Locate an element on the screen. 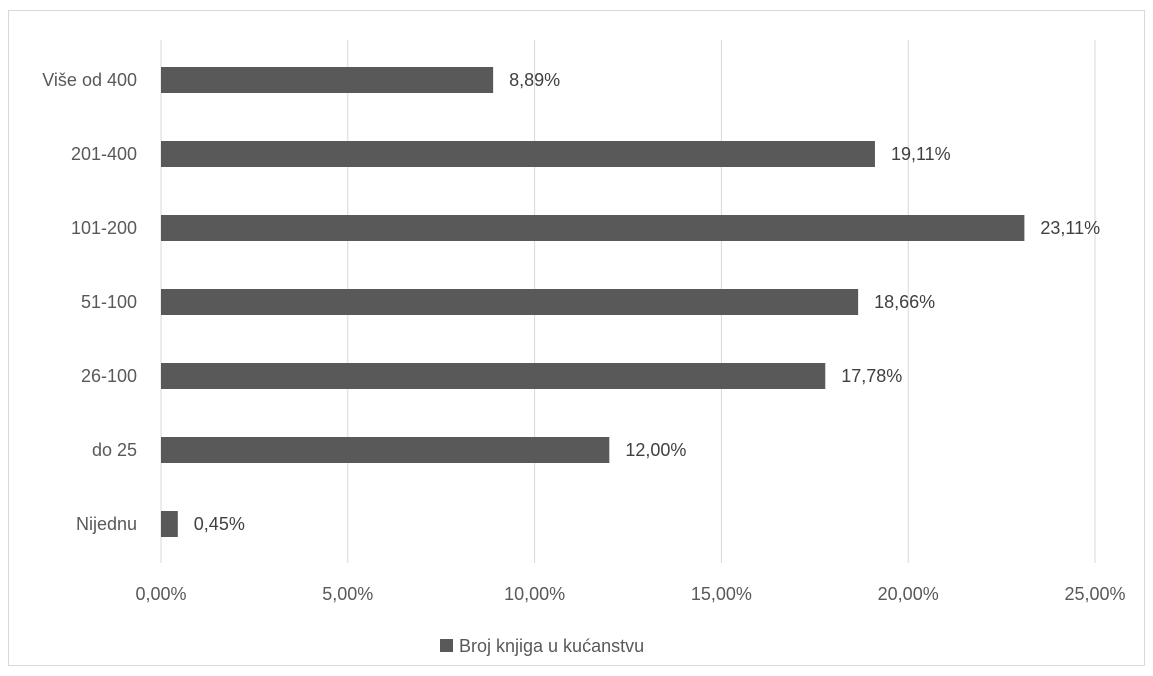  legend: Broj knjiga u kućanstvu is located at coordinates (542, 646).